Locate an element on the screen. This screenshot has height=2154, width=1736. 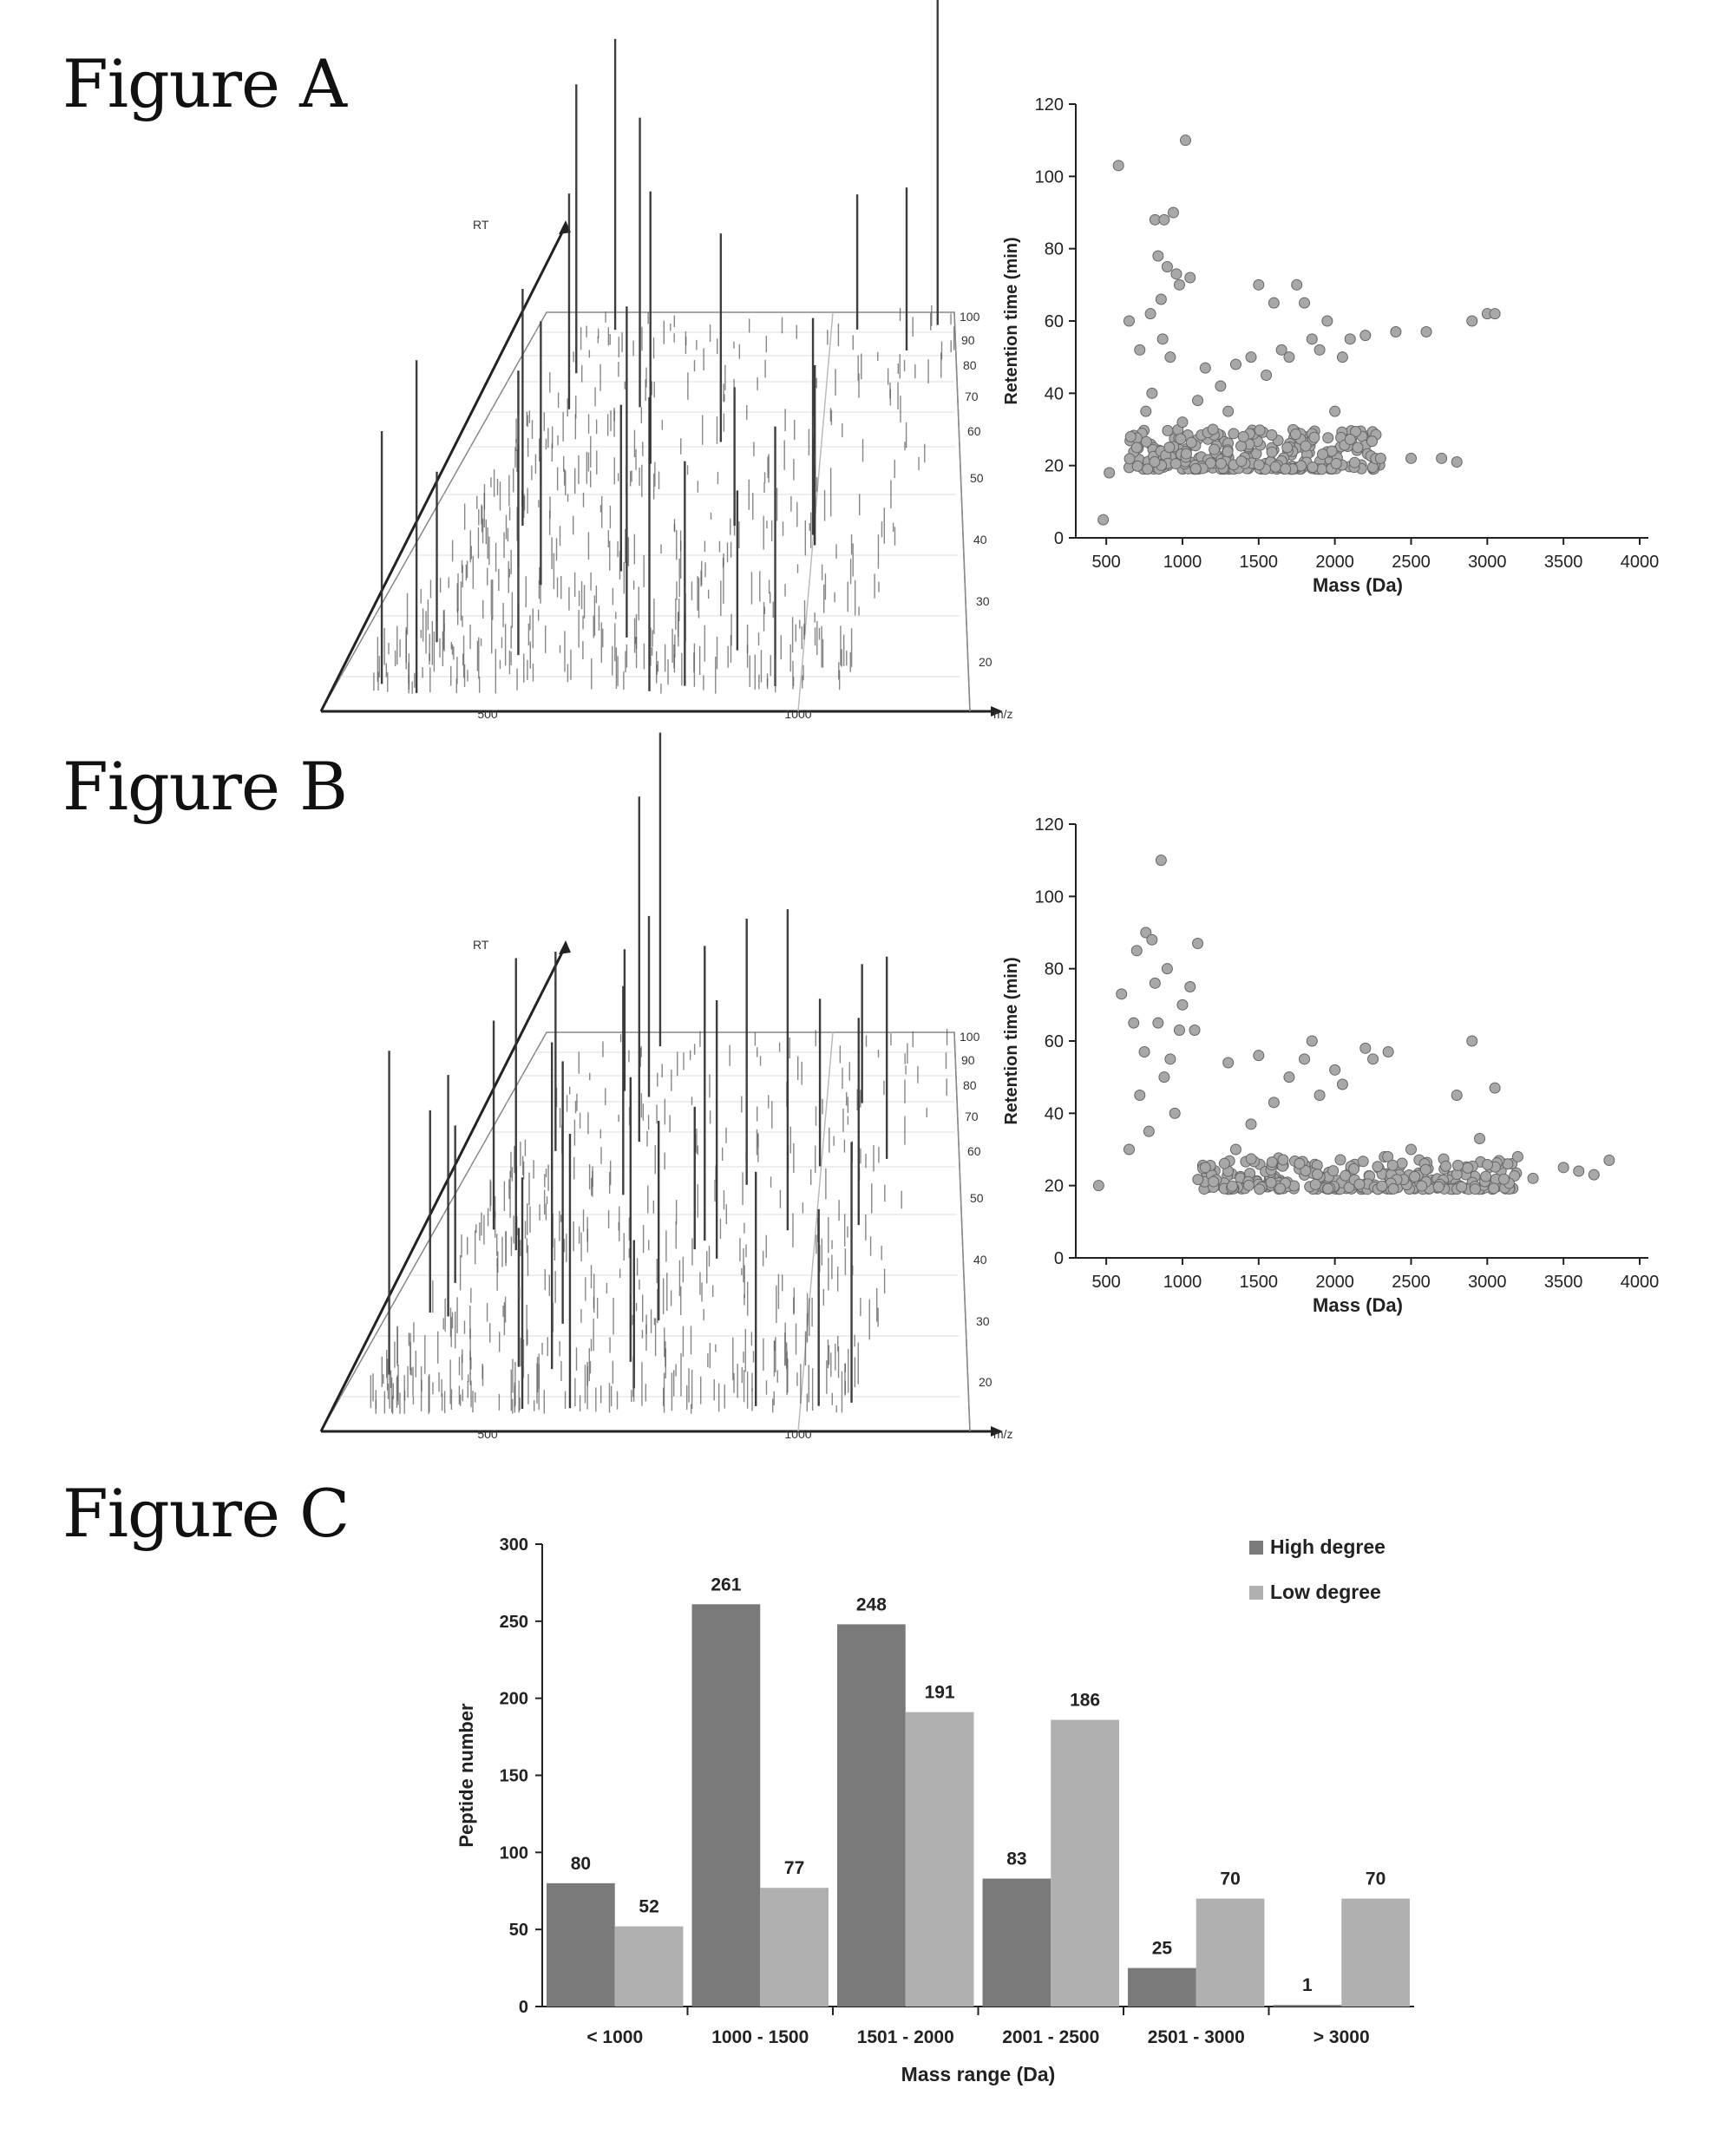
spectrum-peaks is located at coordinates (659, 1073).